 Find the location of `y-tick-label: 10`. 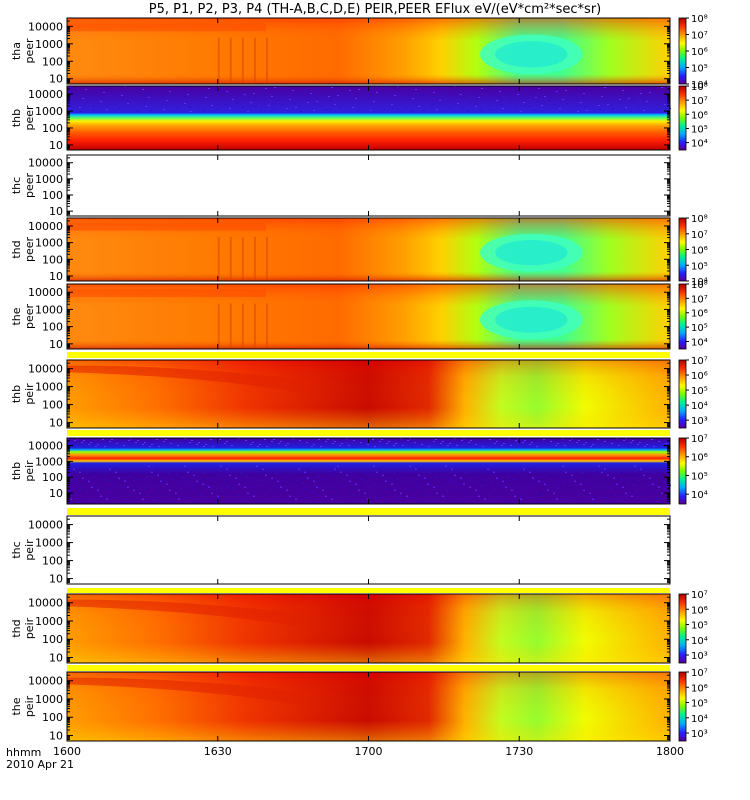

y-tick-label: 10 is located at coordinates (56, 79).